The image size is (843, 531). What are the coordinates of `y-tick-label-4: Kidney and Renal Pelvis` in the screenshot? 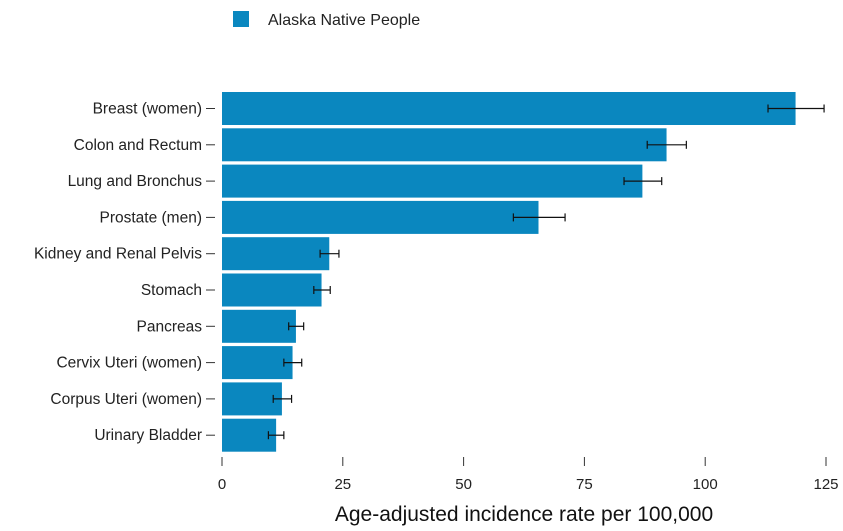 It's located at (118, 254).